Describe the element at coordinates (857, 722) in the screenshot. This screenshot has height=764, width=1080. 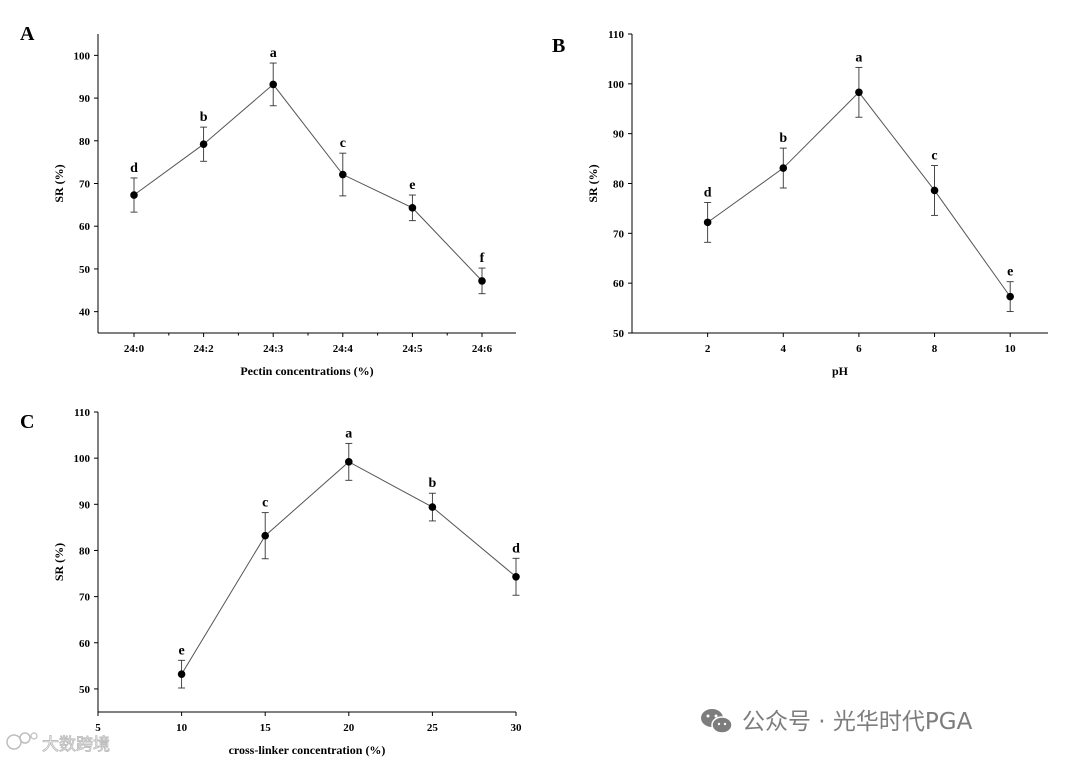
I see `watermark-right-text: 公众号 · 光华时代PGA` at that location.